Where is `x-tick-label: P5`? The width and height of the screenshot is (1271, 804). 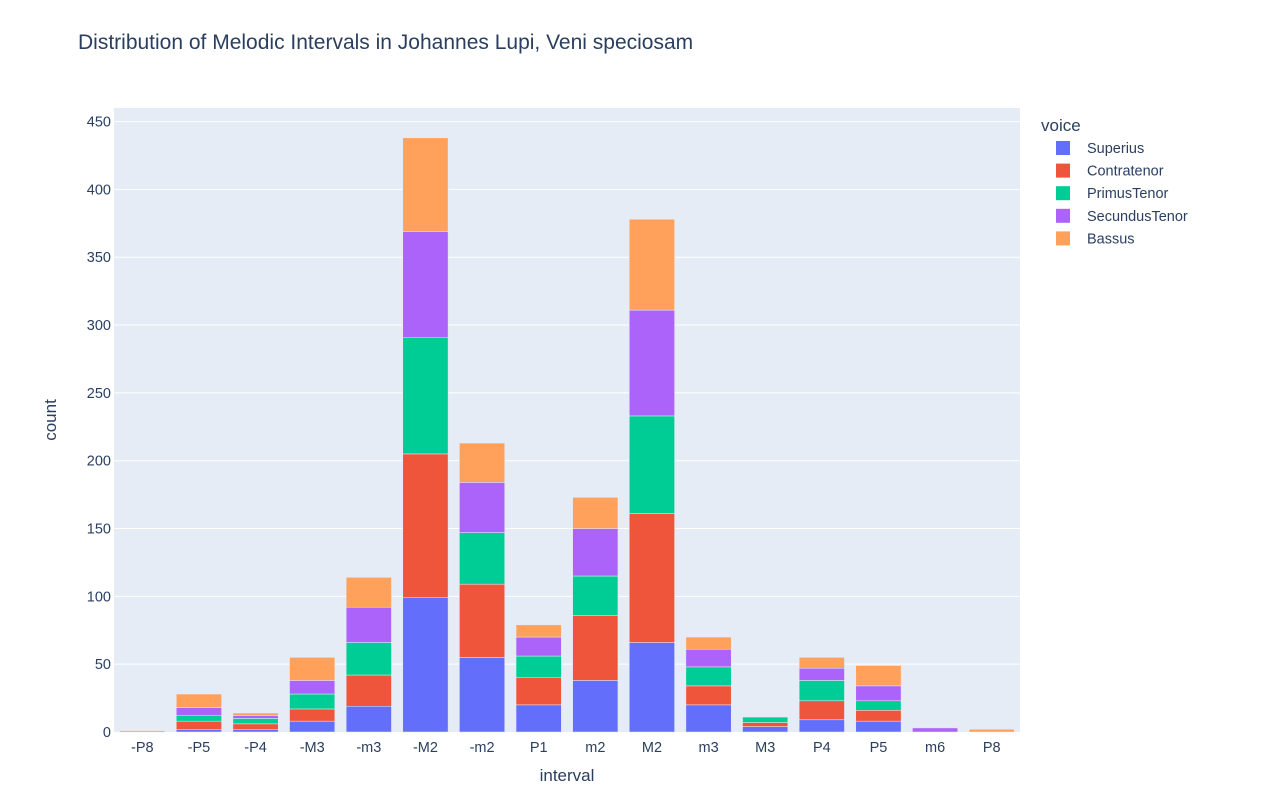
x-tick-label: P5 is located at coordinates (879, 748).